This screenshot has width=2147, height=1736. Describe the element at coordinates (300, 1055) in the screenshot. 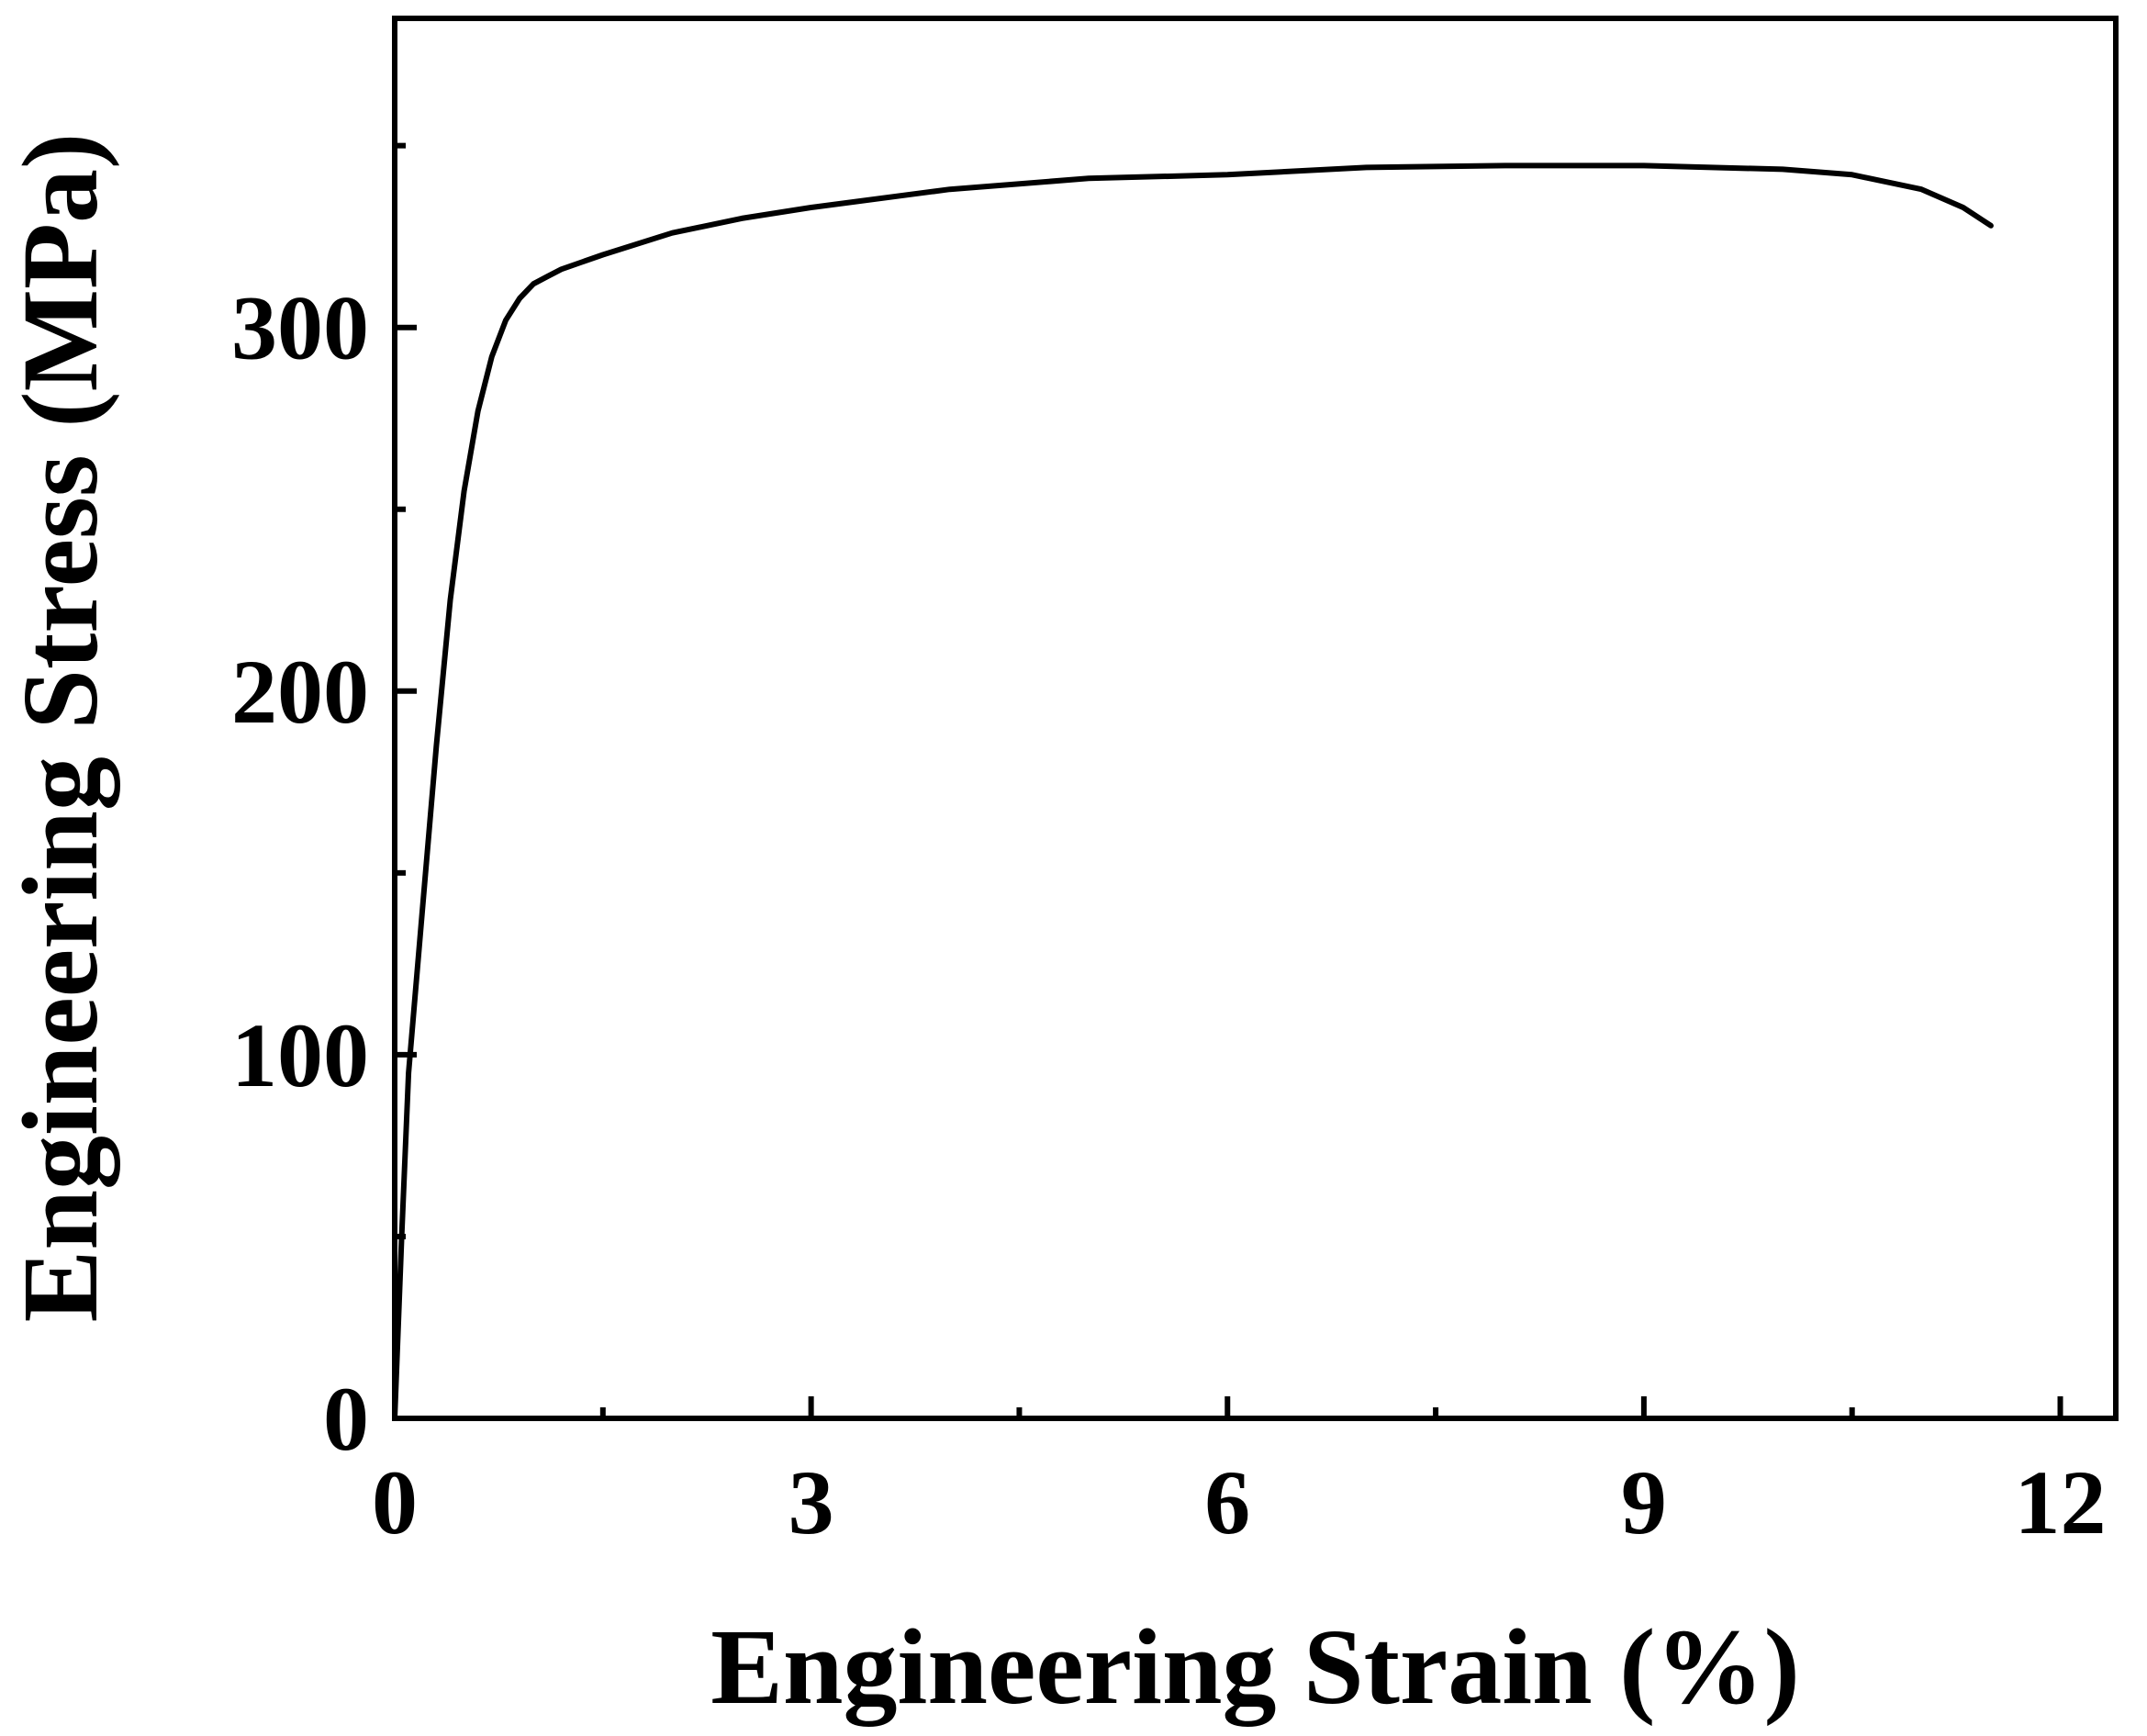

I see `y-tick-label: 100` at that location.